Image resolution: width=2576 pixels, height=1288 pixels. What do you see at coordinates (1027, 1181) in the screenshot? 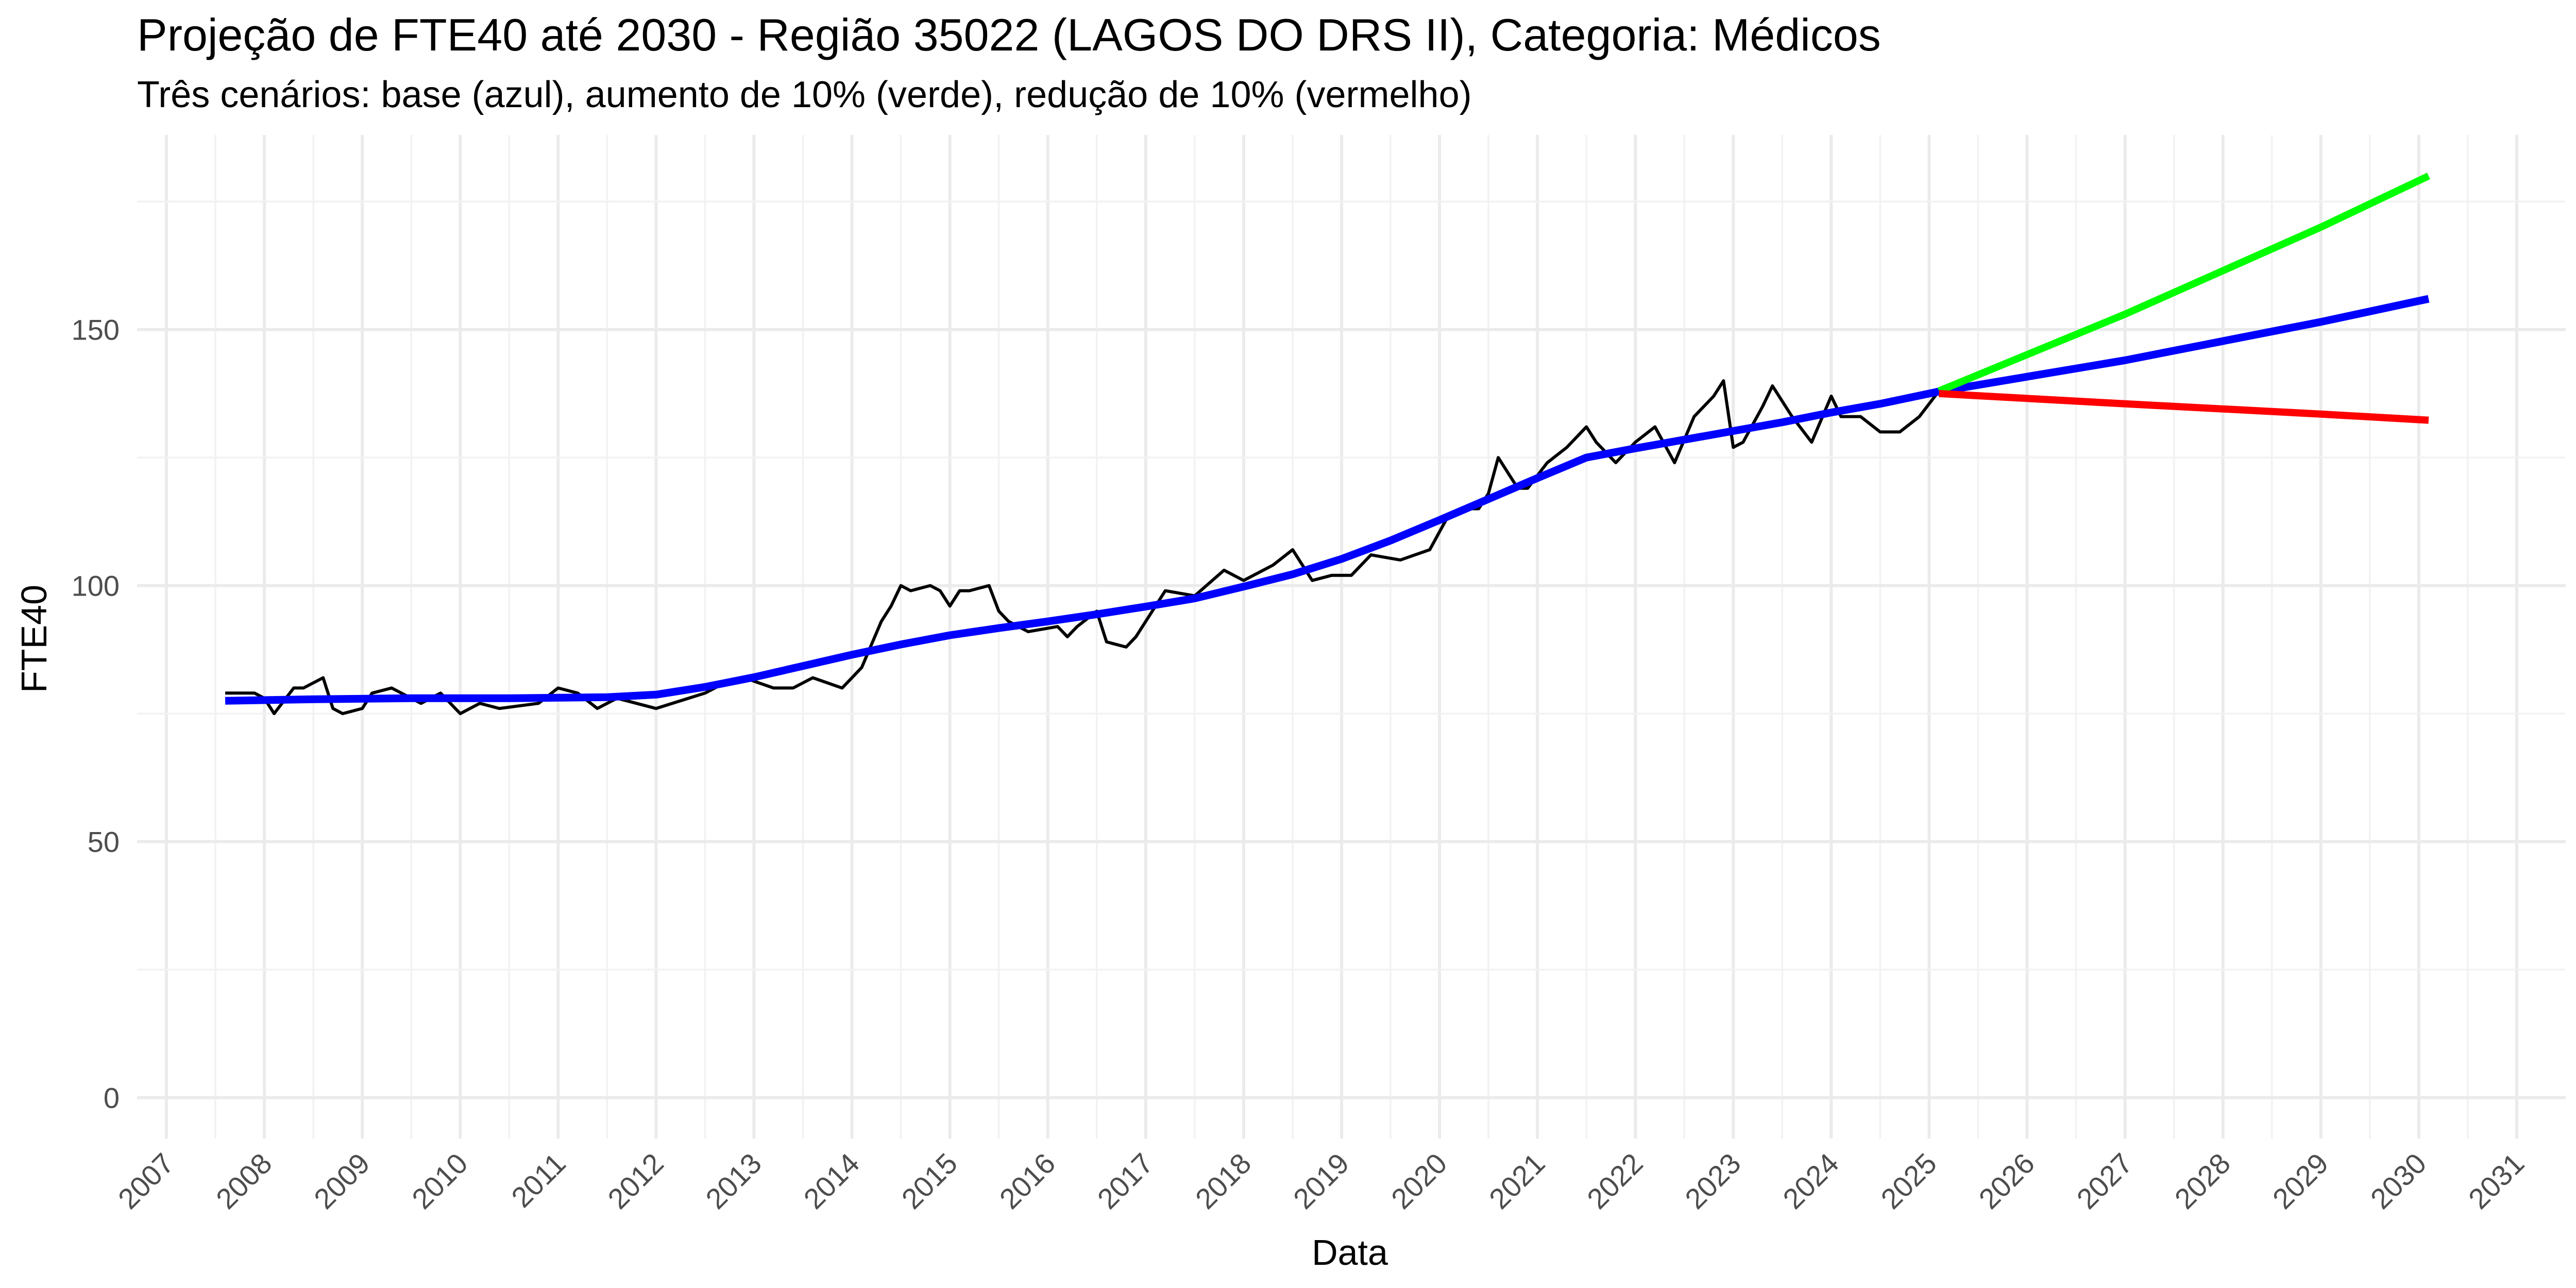
I see `x-tick-label: 2016` at bounding box center [1027, 1181].